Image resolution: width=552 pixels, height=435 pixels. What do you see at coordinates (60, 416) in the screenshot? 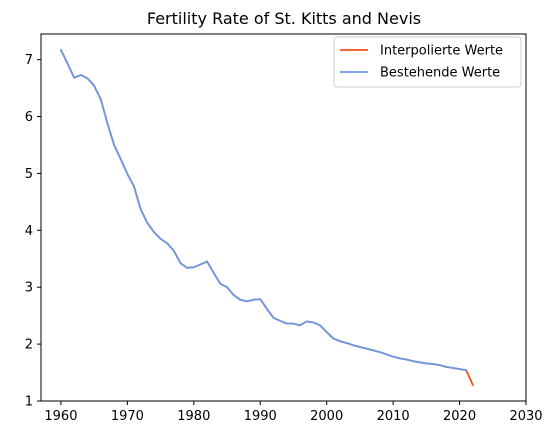
I see `x-tick-label: 1960` at bounding box center [60, 416].